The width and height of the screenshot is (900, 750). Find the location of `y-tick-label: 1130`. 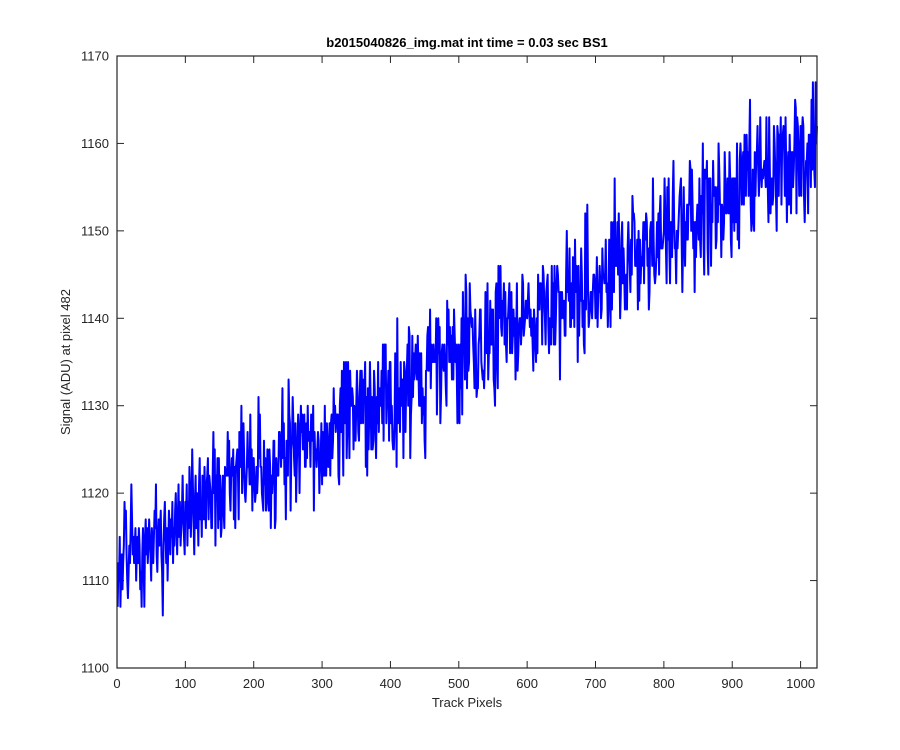

y-tick-label: 1130 is located at coordinates (95, 405).